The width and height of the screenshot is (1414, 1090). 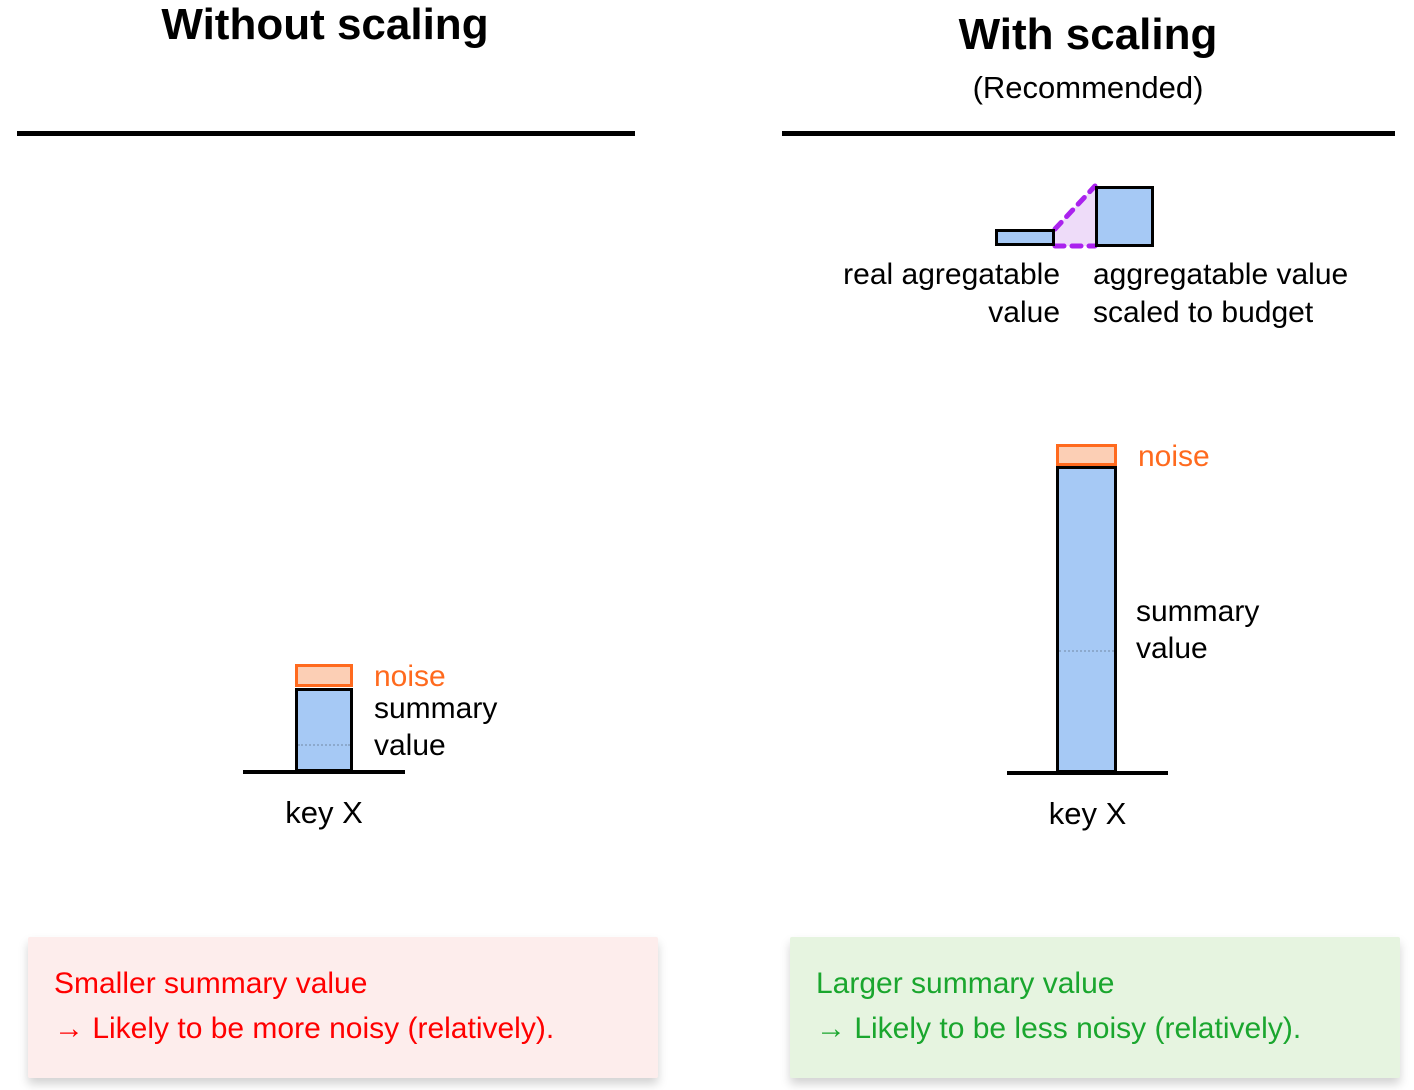 What do you see at coordinates (410, 676) in the screenshot?
I see `left-chart-noise-label: noise` at bounding box center [410, 676].